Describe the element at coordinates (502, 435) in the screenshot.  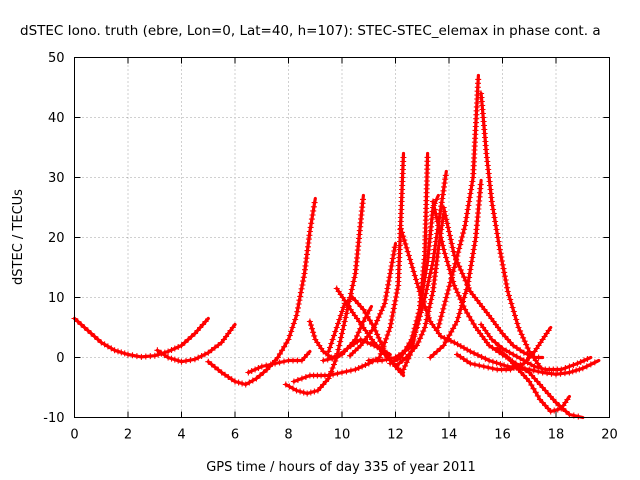
I see `x-tick-label: 16` at that location.